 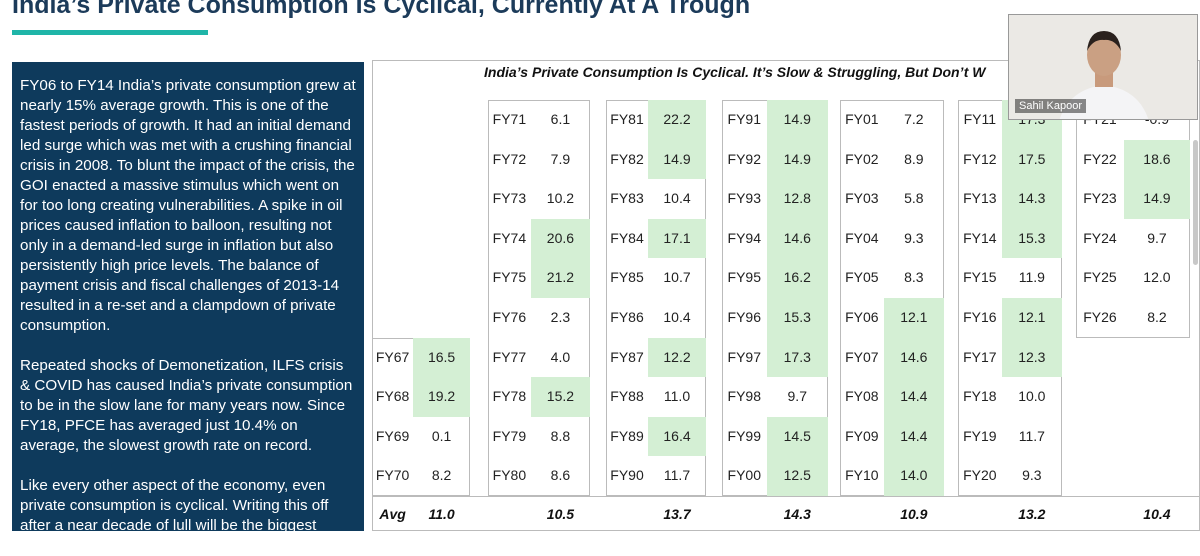 What do you see at coordinates (797, 514) in the screenshot?
I see `avg-value: 14.3` at bounding box center [797, 514].